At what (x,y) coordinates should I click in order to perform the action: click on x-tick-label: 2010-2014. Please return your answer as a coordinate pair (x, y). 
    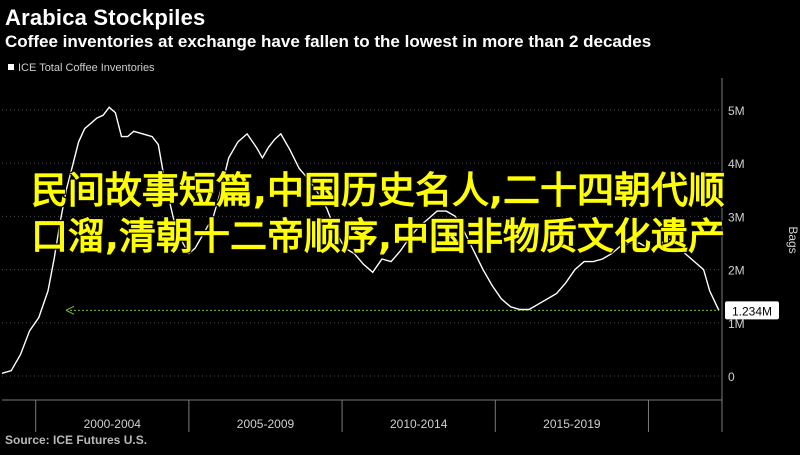
    Looking at the image, I should click on (419, 424).